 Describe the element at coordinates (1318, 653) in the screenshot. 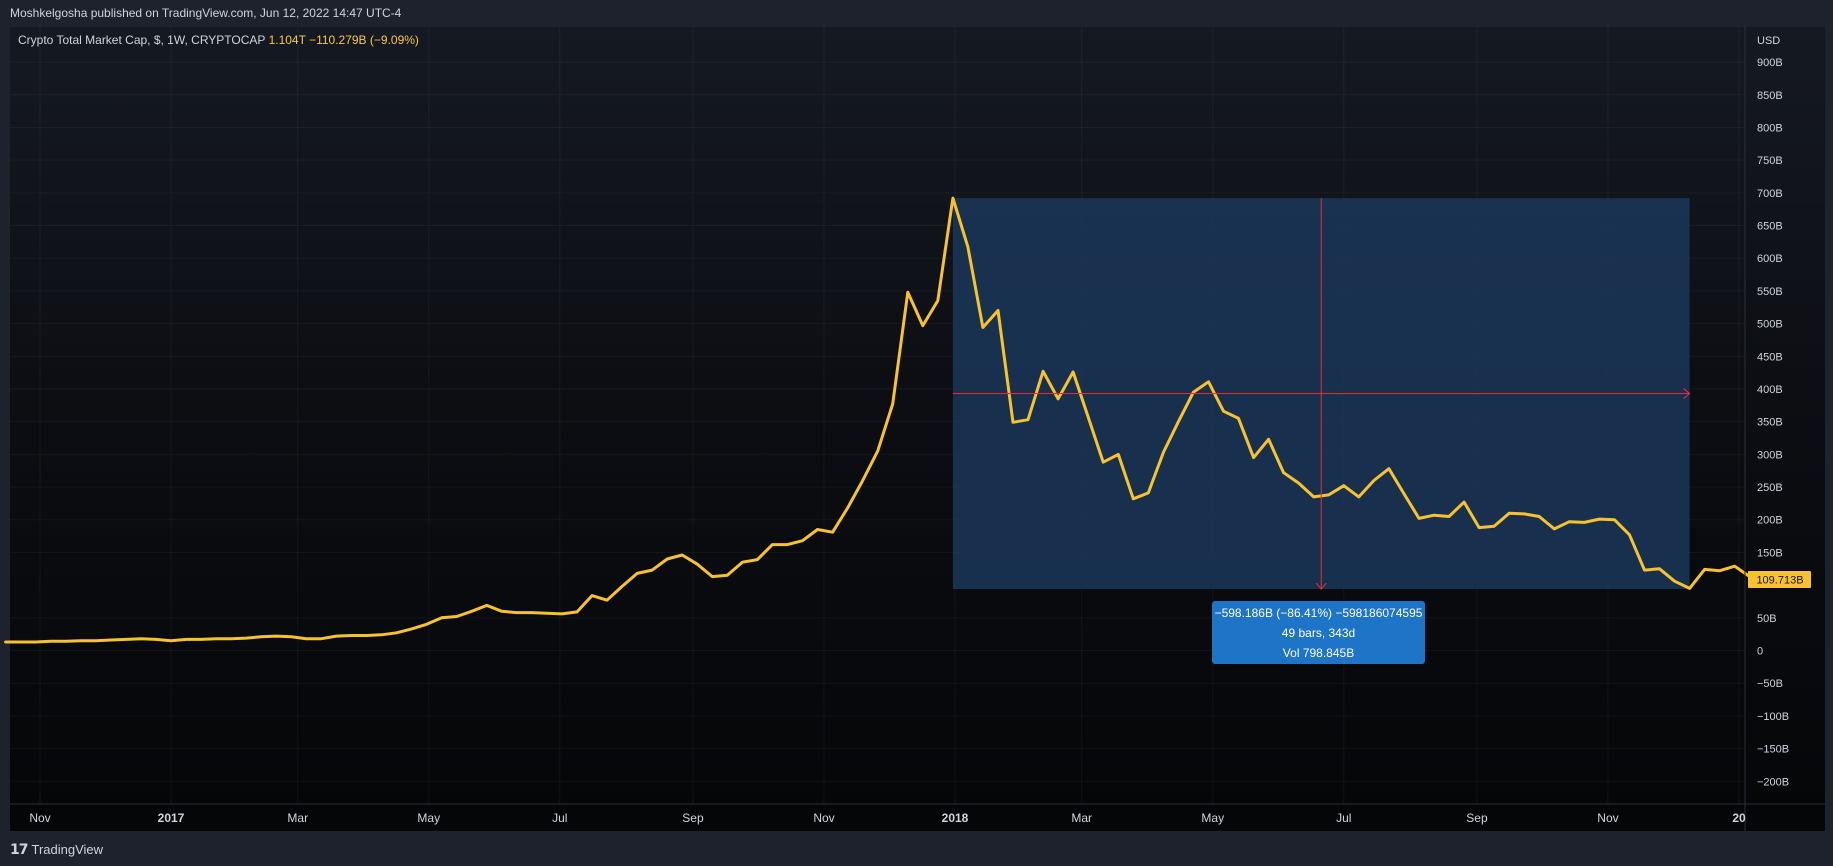

I see `measure-volume: Vol 798.845B` at that location.